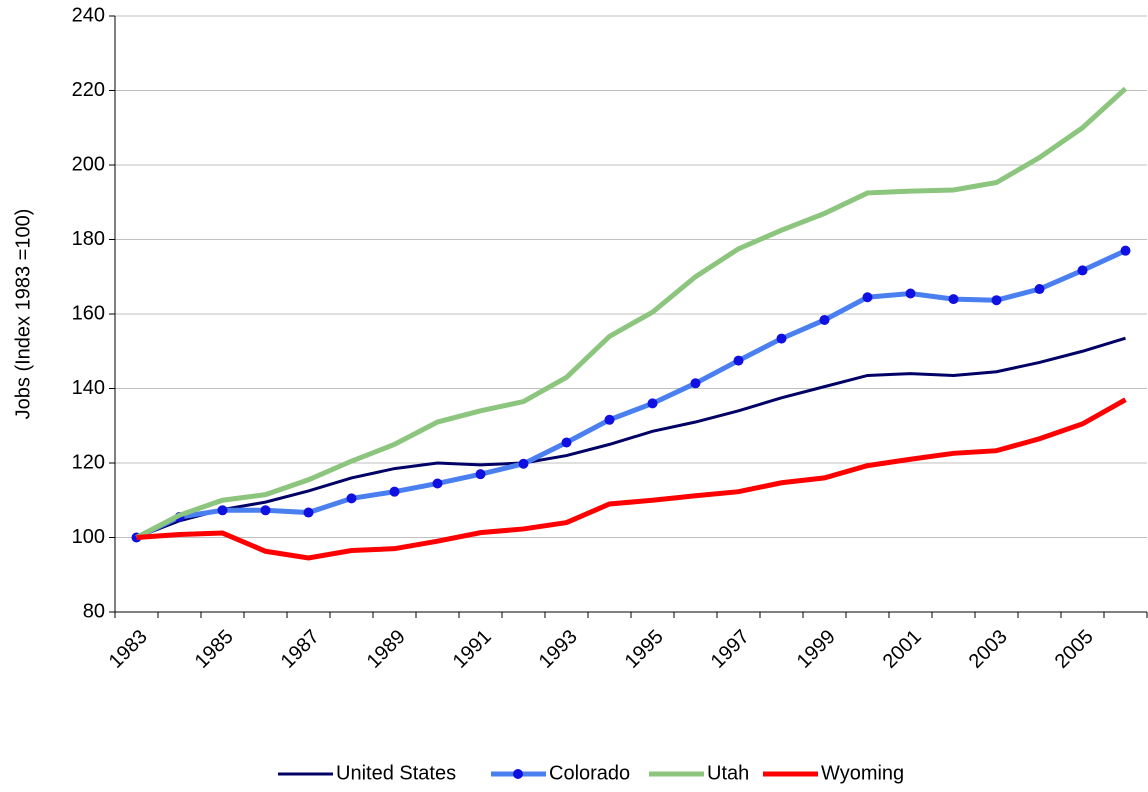  Describe the element at coordinates (1074, 649) in the screenshot. I see `x-tick-label: 2005` at that location.